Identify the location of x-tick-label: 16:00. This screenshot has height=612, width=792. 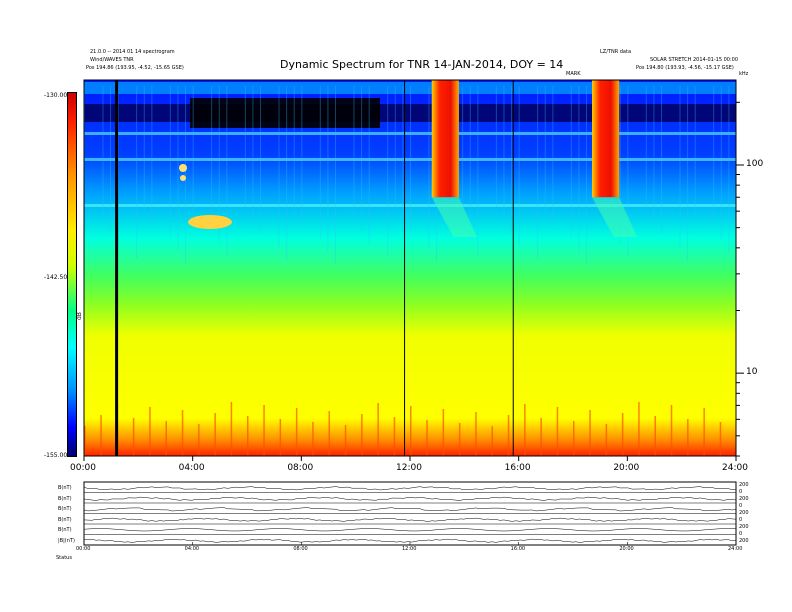
(517, 468).